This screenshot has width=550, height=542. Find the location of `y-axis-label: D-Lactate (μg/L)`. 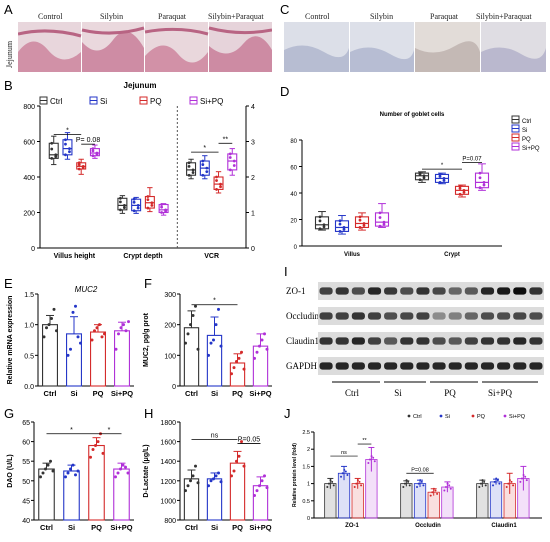

y-axis-label: D-Lactate (μg/L) is located at coordinates (146, 470).